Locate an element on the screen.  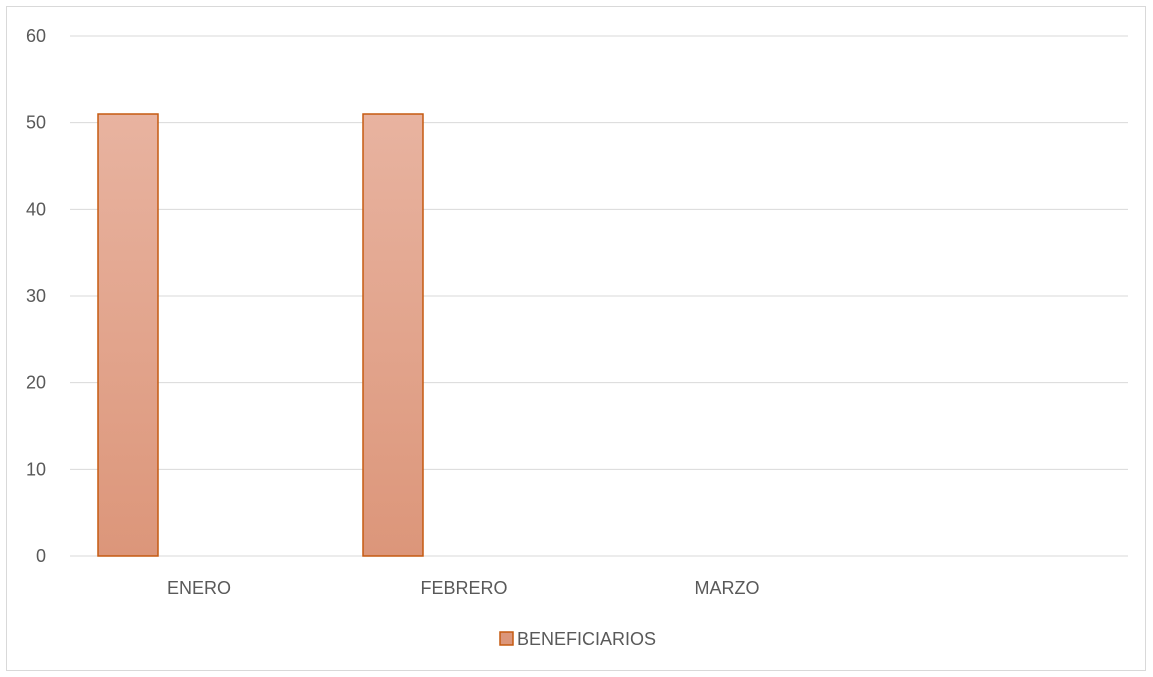
y-axis-tick-labels: 0 10 20 30 40 50 60 is located at coordinates (36, 296).